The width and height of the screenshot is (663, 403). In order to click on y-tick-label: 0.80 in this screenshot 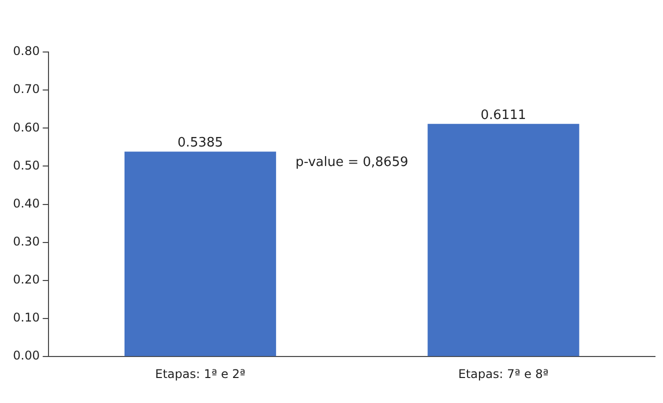, I will do `click(26, 51)`.